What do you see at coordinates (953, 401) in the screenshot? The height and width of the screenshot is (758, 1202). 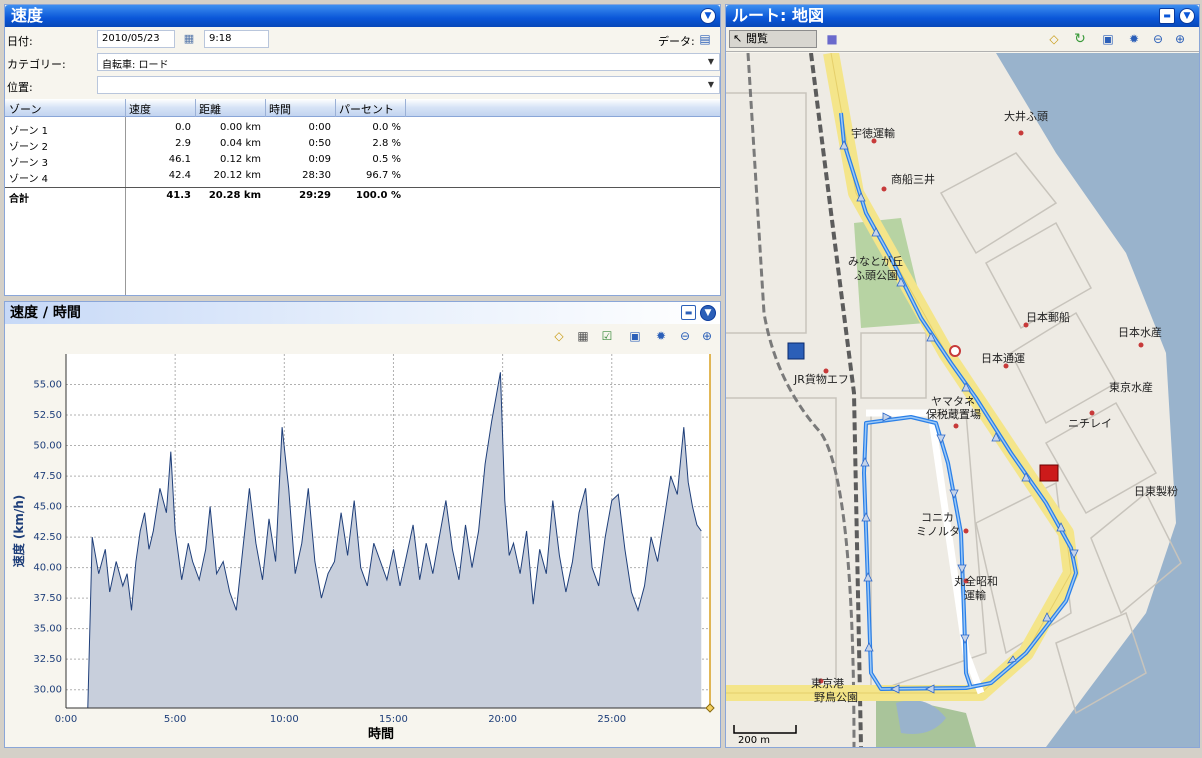 I see `map-label: ヤマタネ` at bounding box center [953, 401].